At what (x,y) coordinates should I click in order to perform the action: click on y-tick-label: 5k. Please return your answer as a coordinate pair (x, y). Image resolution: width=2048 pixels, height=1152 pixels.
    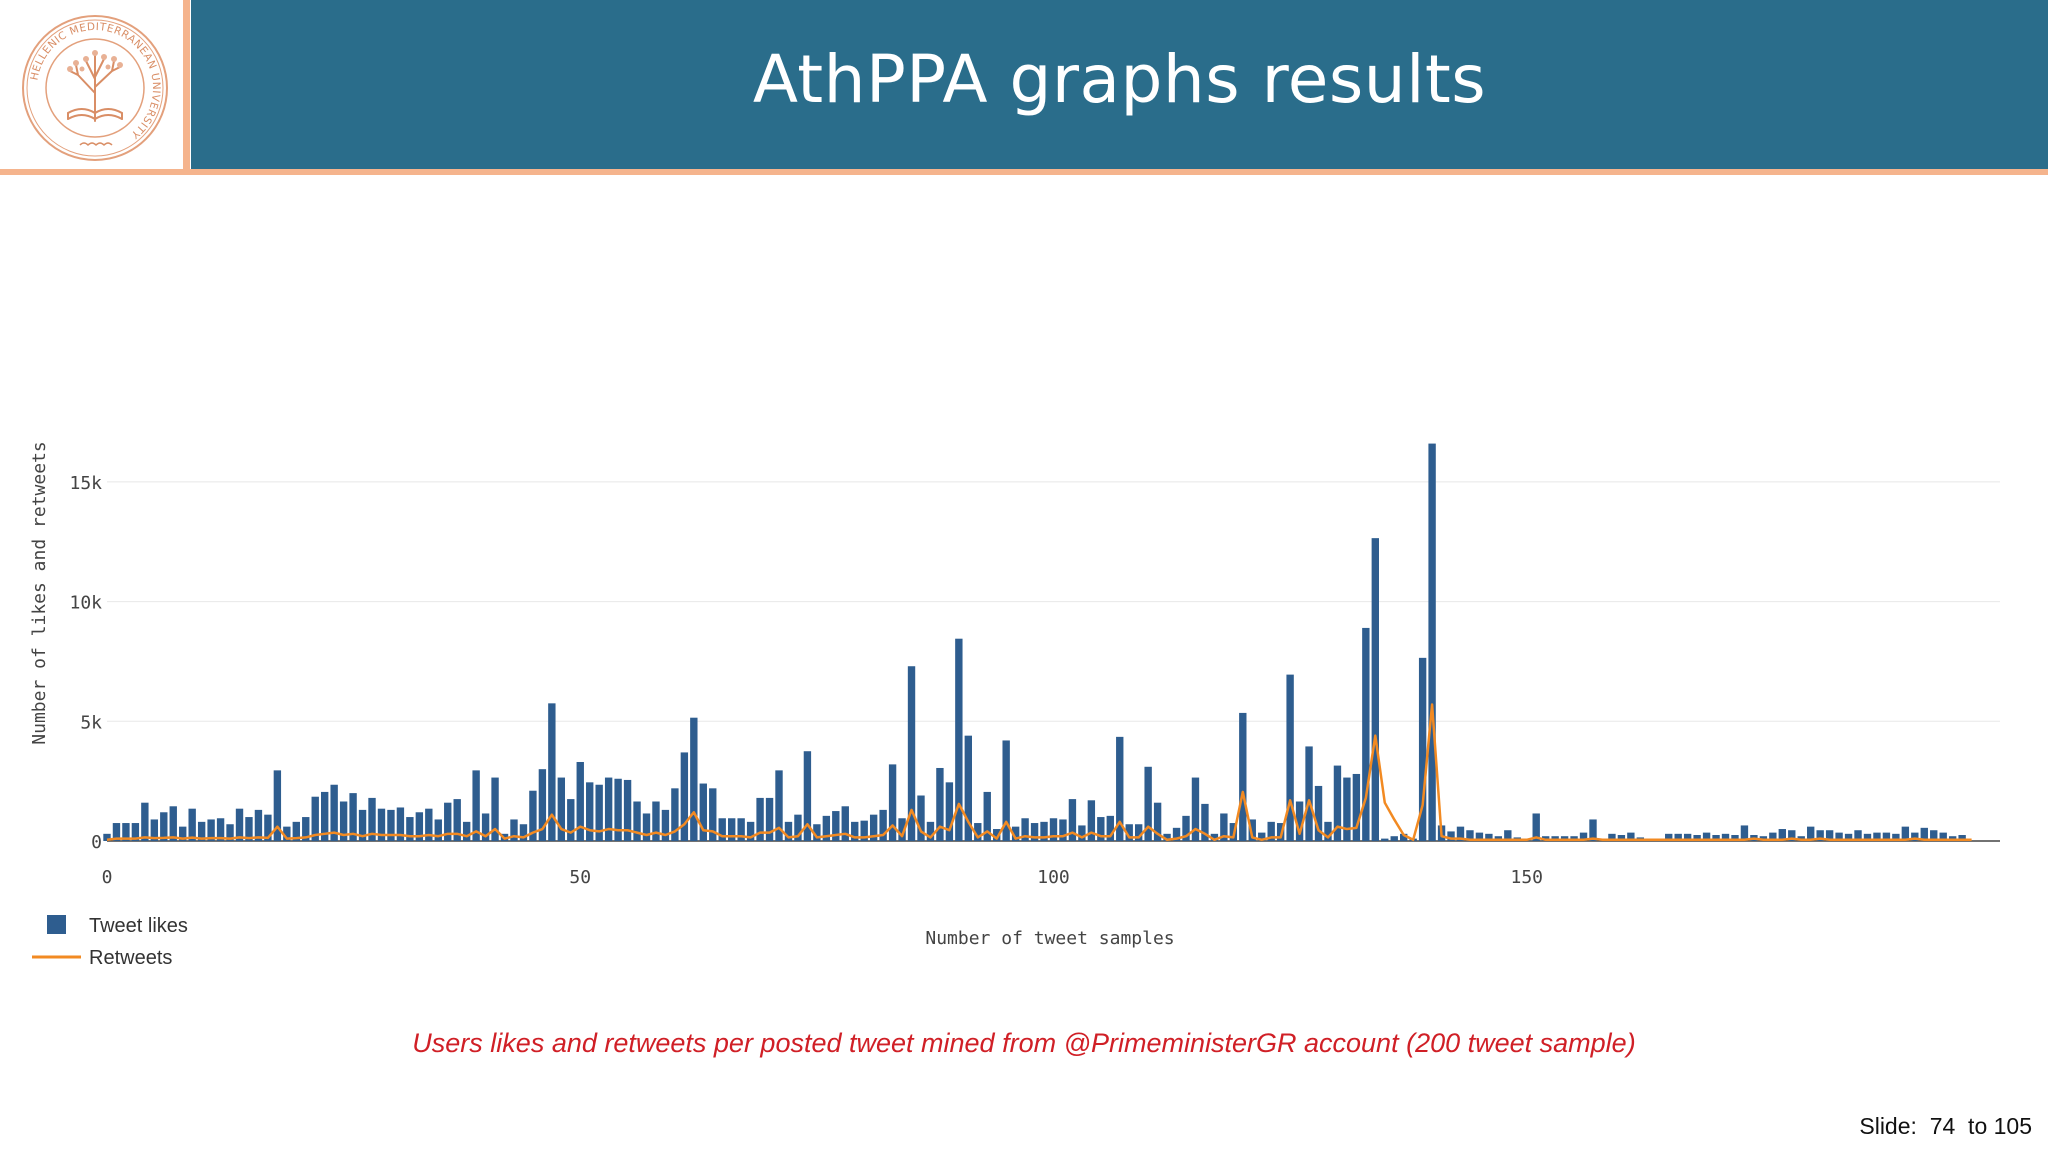
    Looking at the image, I should click on (91, 722).